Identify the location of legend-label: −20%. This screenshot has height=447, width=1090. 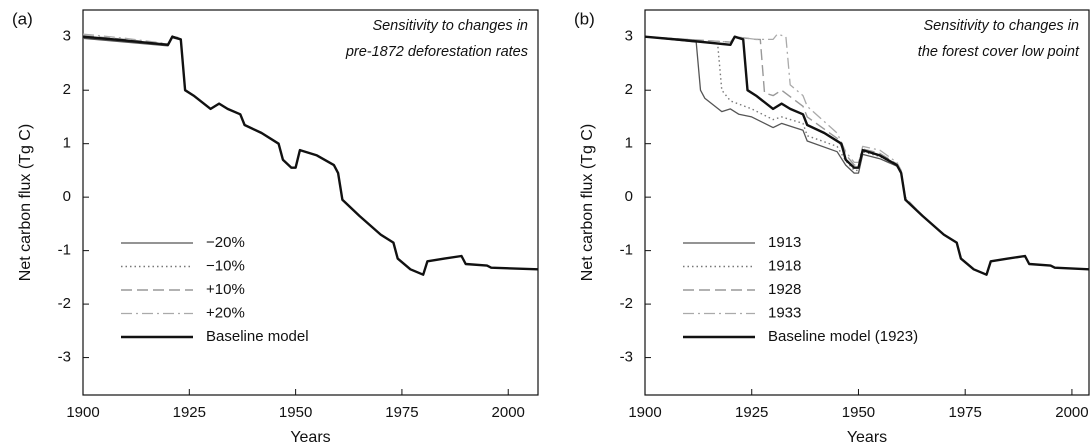
(225, 242).